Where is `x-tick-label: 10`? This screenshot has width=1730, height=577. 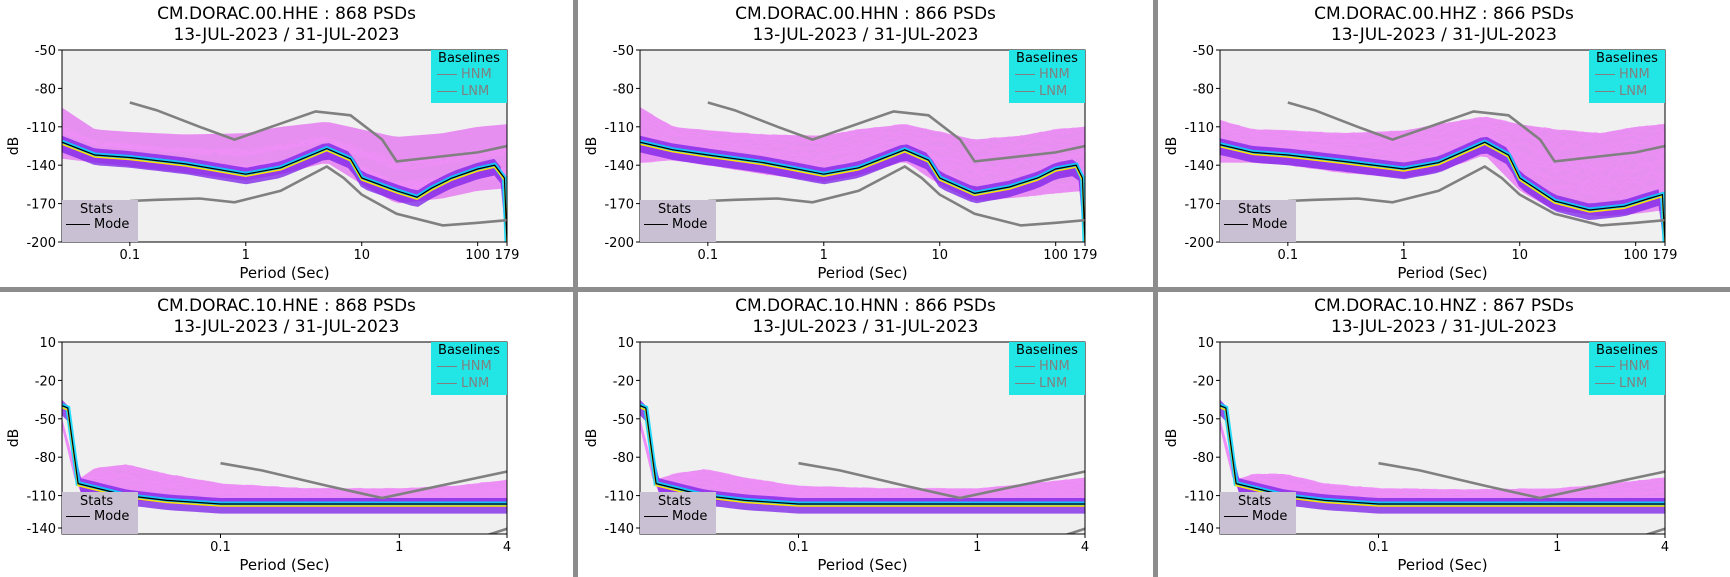 x-tick-label: 10 is located at coordinates (939, 255).